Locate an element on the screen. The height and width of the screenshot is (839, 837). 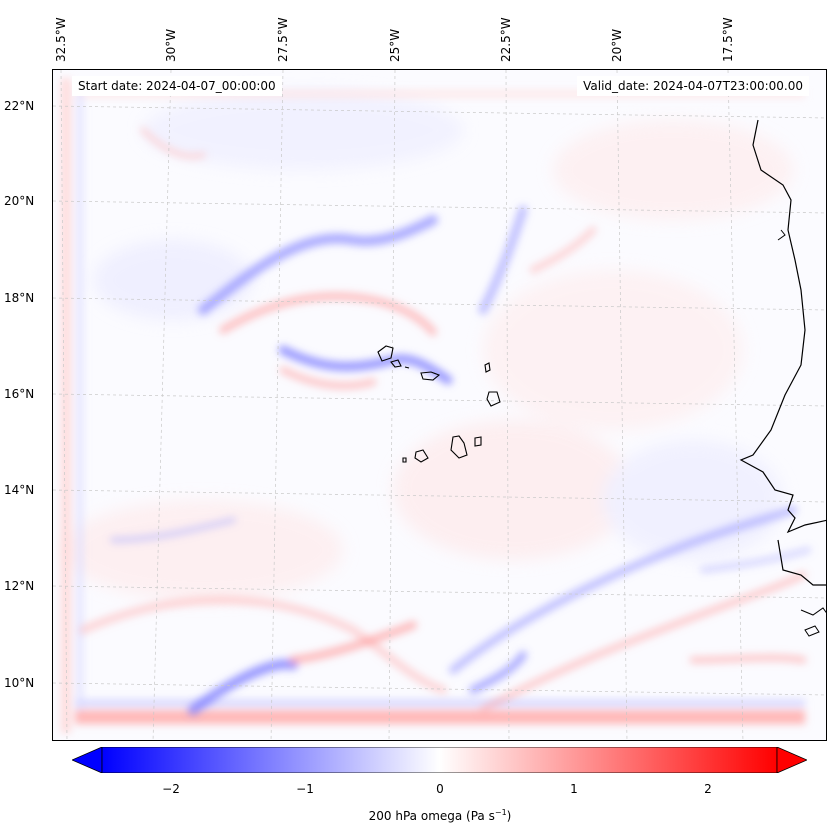
lat-label-18n: 18°N is located at coordinates (19, 298).